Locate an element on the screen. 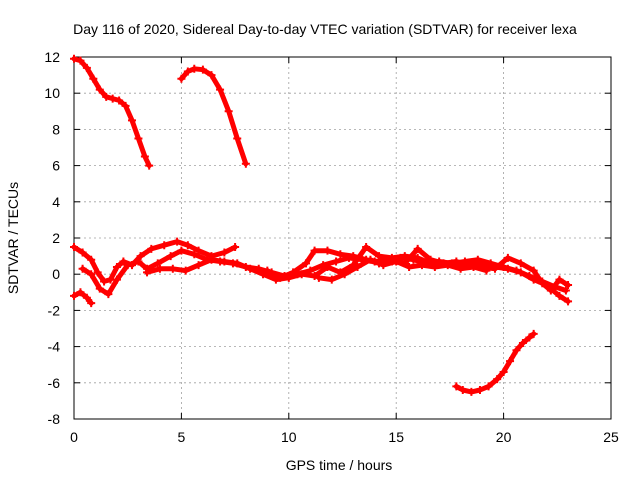 The height and width of the screenshot is (480, 640). x-axis-label: GPS time / hours is located at coordinates (339, 465).